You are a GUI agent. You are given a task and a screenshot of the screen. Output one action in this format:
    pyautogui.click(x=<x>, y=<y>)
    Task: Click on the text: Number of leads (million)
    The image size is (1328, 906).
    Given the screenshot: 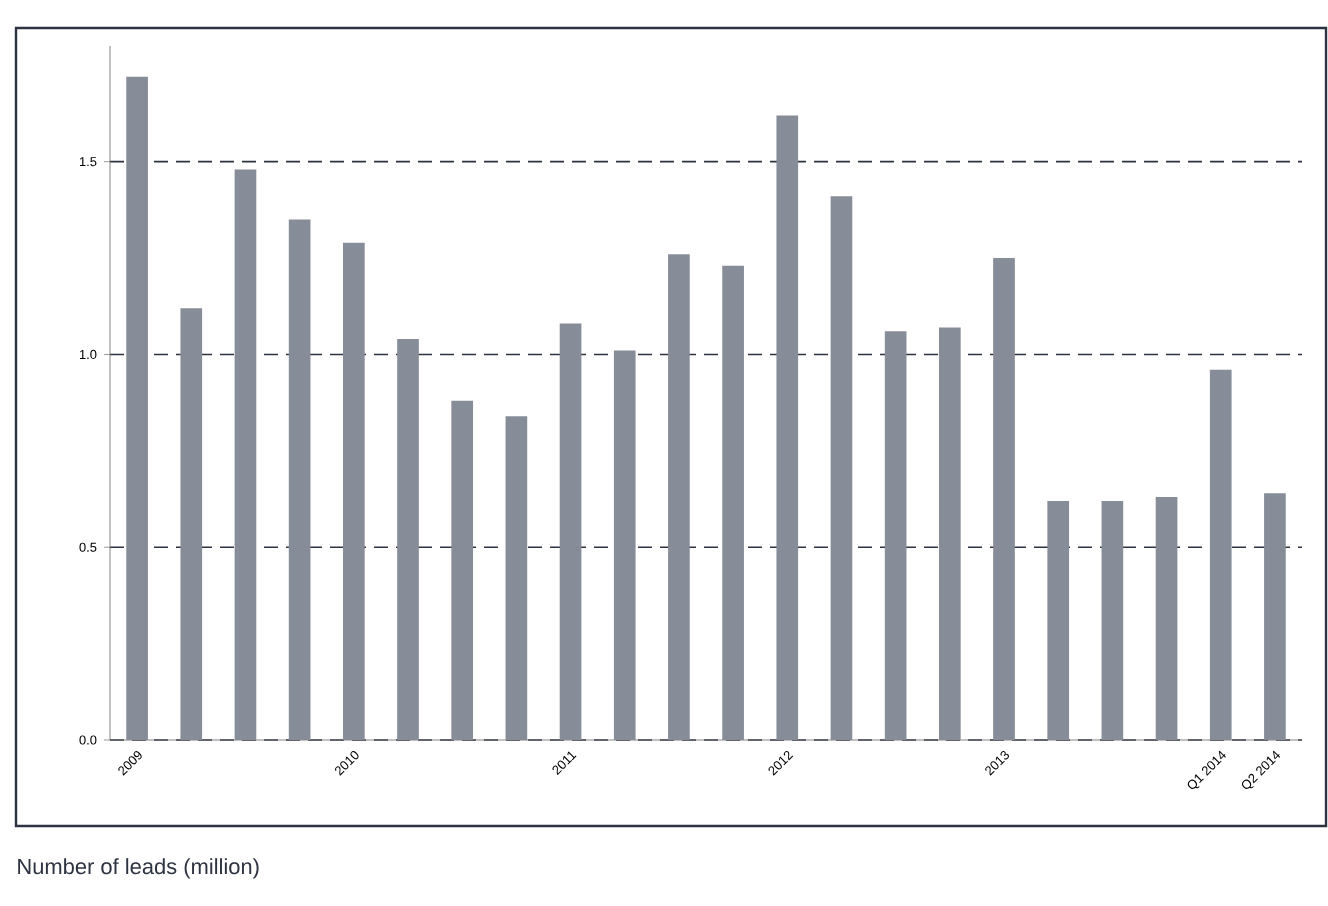 What is the action you would take?
    pyautogui.click(x=138, y=868)
    